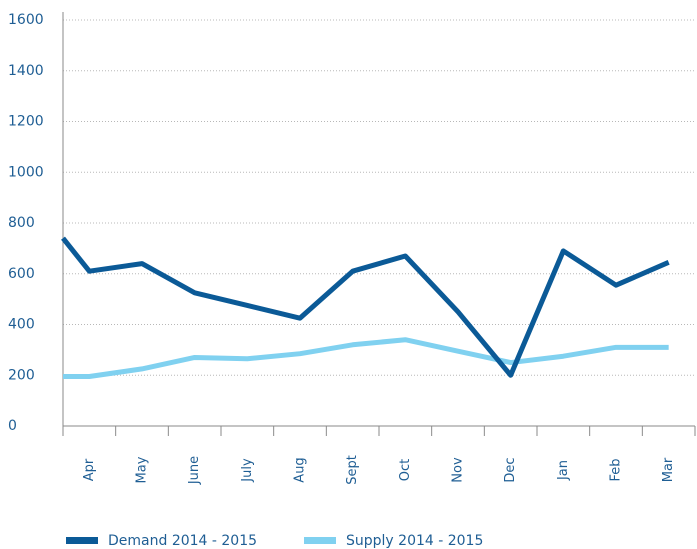 This screenshot has height=549, width=697. I want to click on x-tick-label: Oct, so click(405, 470).